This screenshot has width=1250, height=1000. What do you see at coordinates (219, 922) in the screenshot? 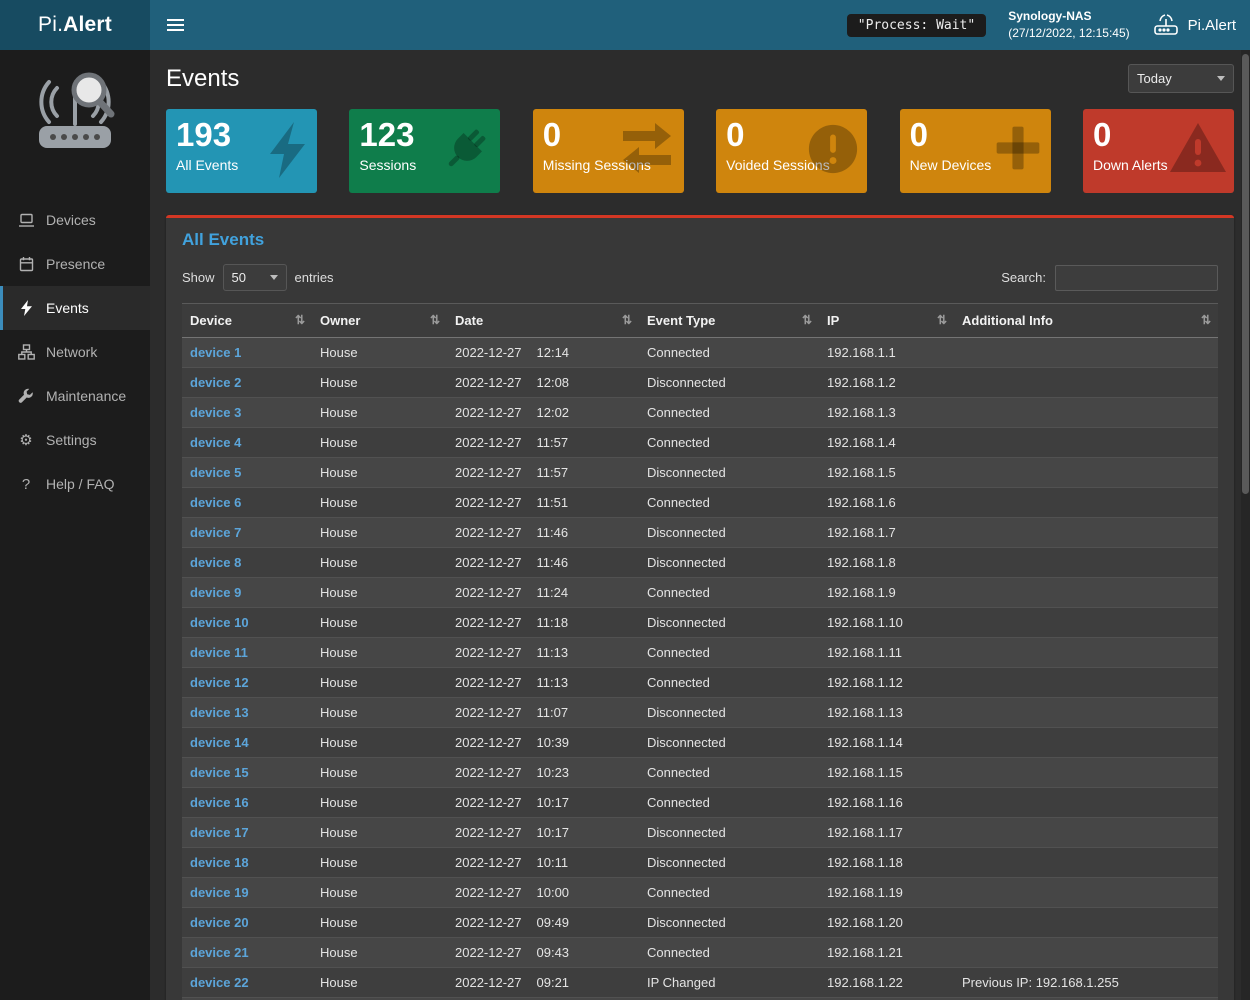
I see `device-link: device 20` at bounding box center [219, 922].